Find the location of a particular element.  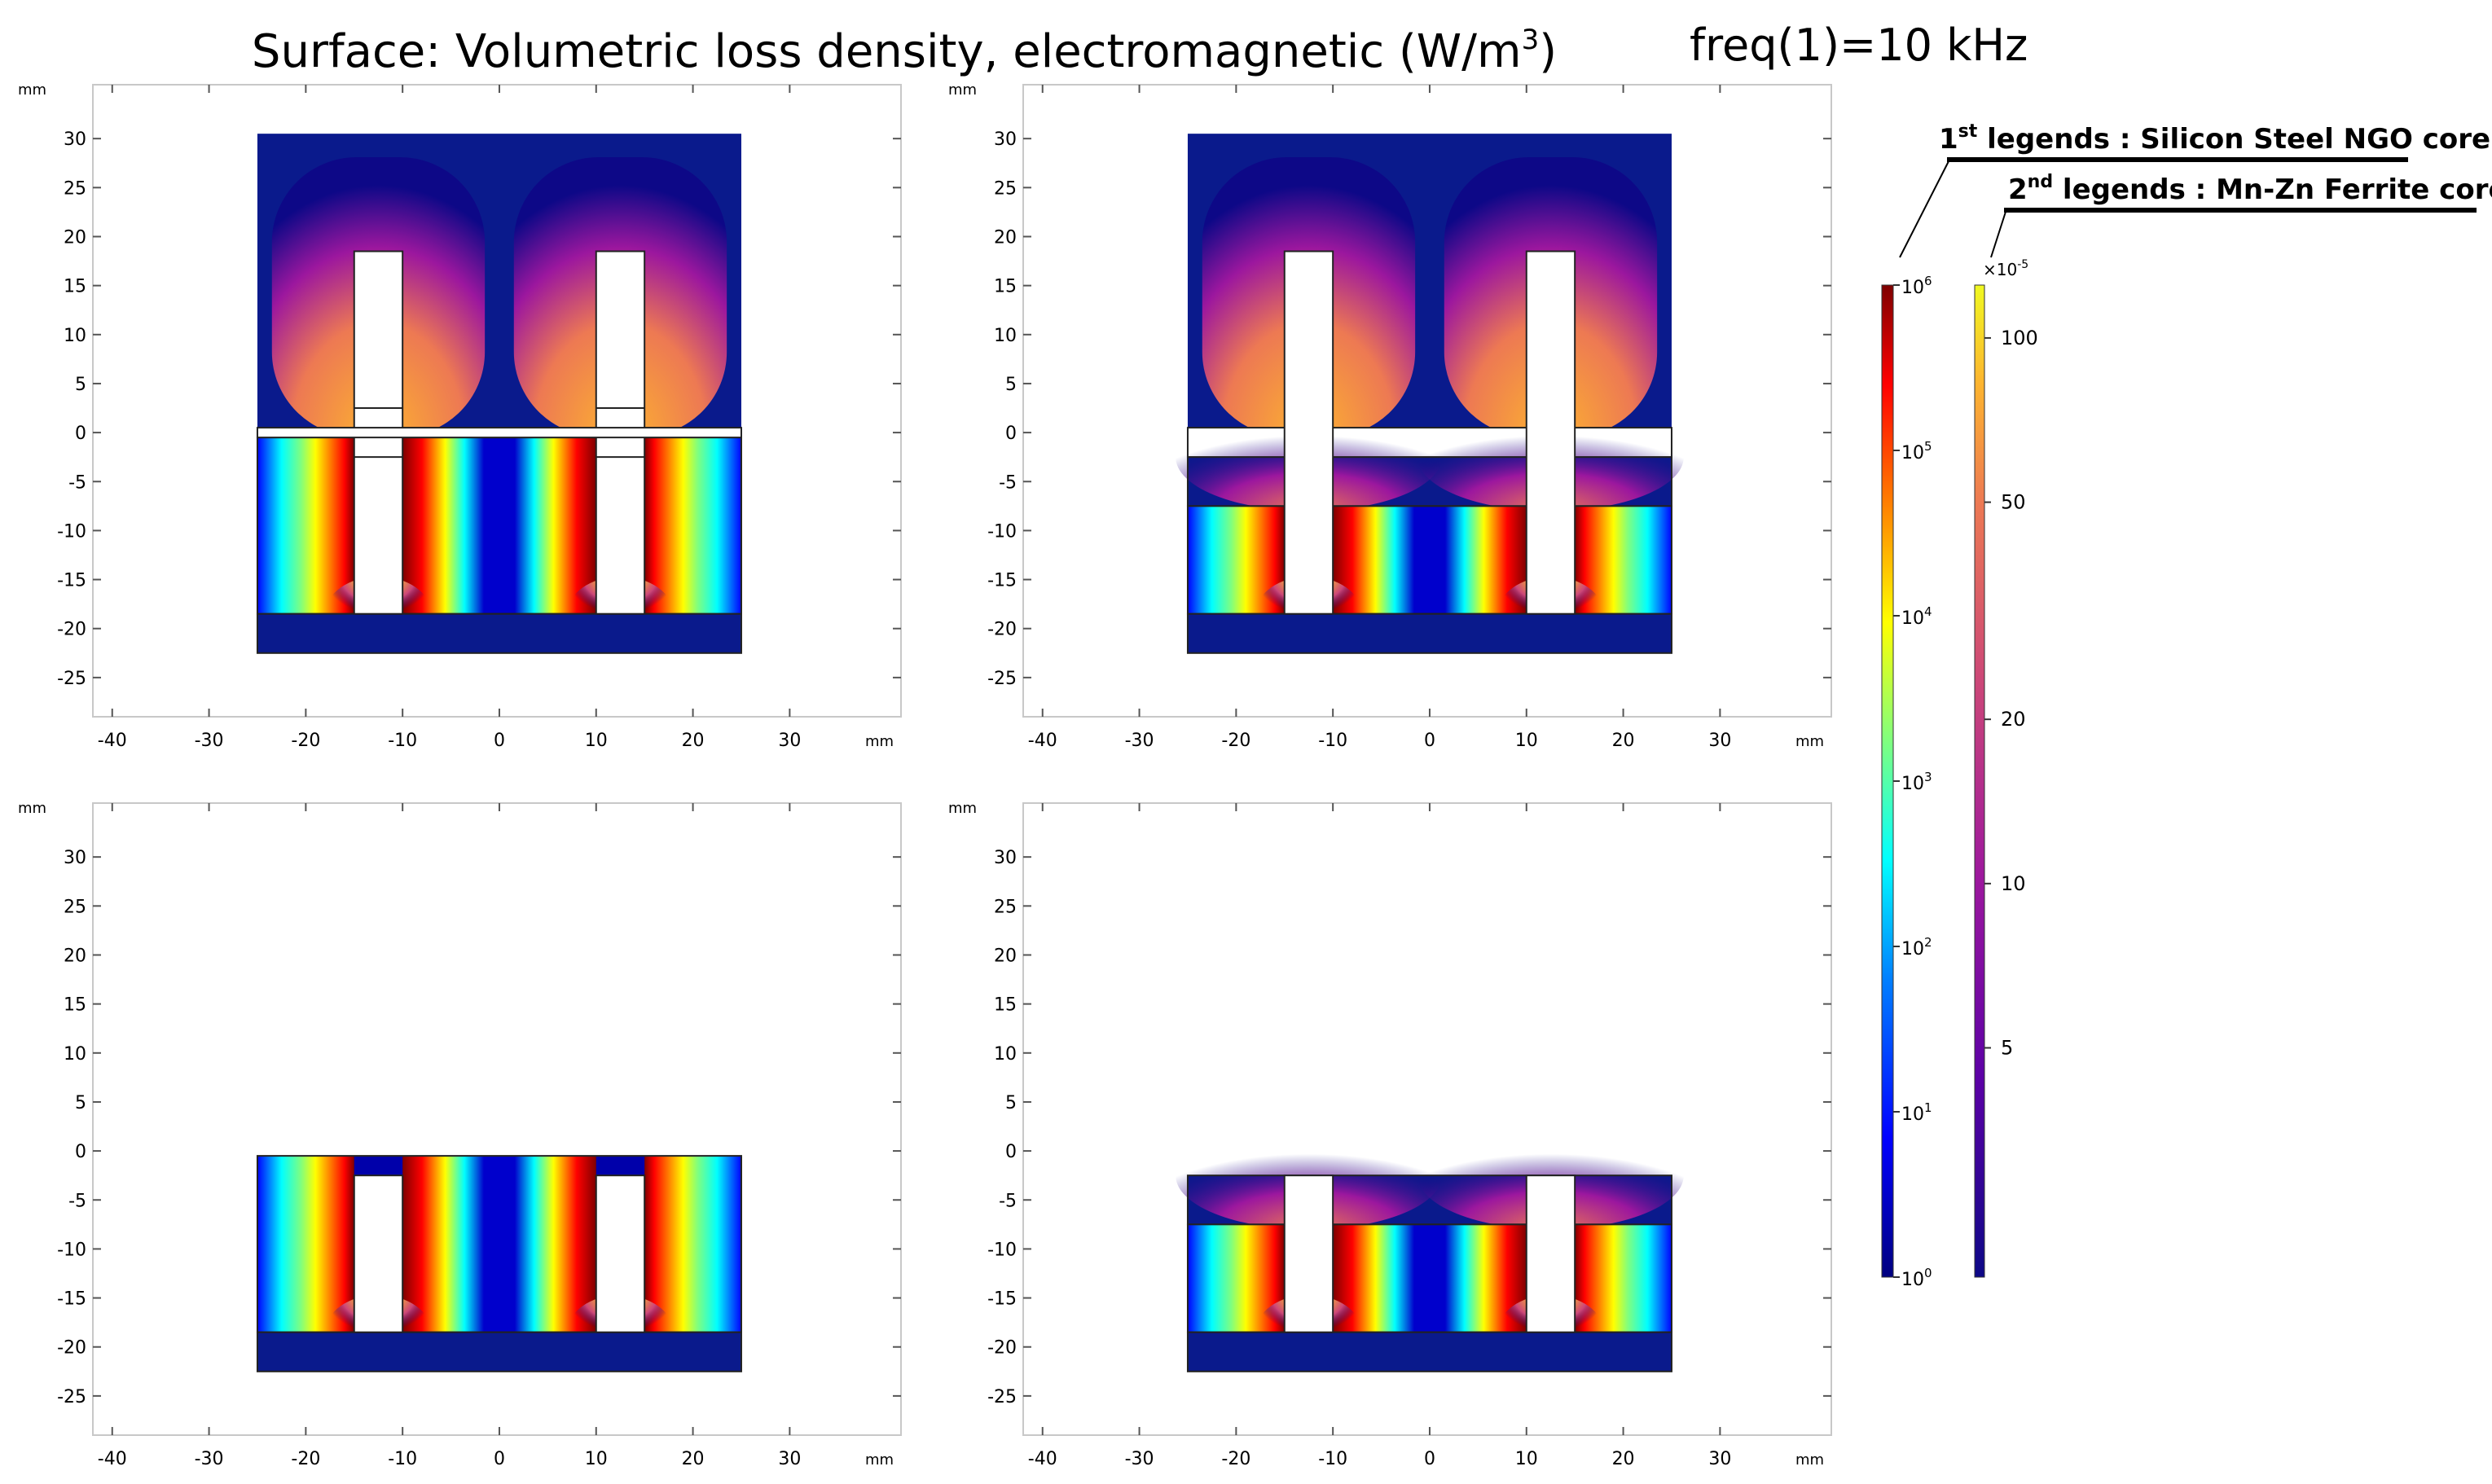

first-colorbar-tick-label: 10² is located at coordinates (1917, 947).